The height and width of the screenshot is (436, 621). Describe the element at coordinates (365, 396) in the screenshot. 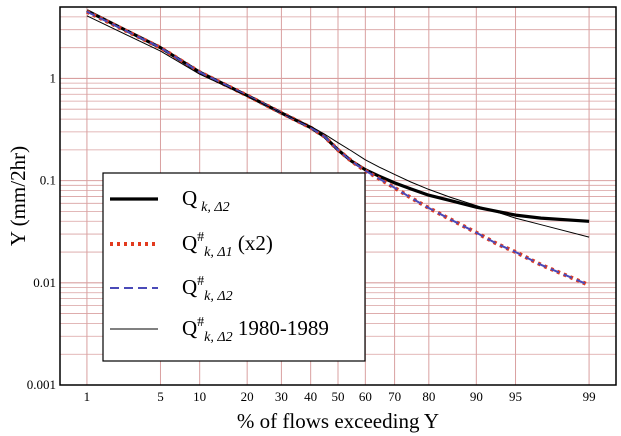

I see `x-tick-label: 60` at that location.